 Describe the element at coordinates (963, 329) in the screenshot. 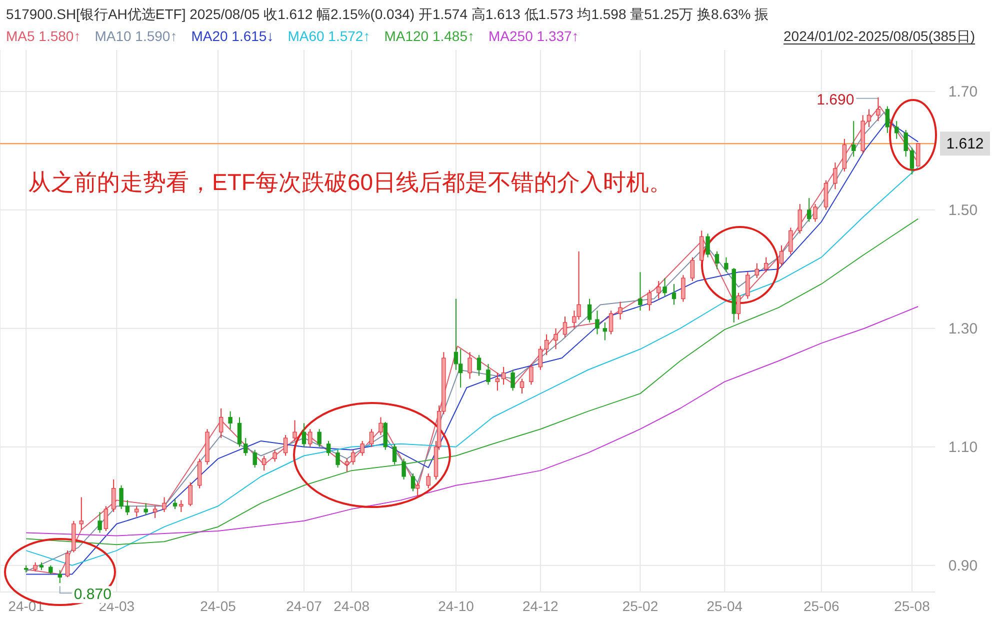

I see `y-tick-label: 1.30` at that location.